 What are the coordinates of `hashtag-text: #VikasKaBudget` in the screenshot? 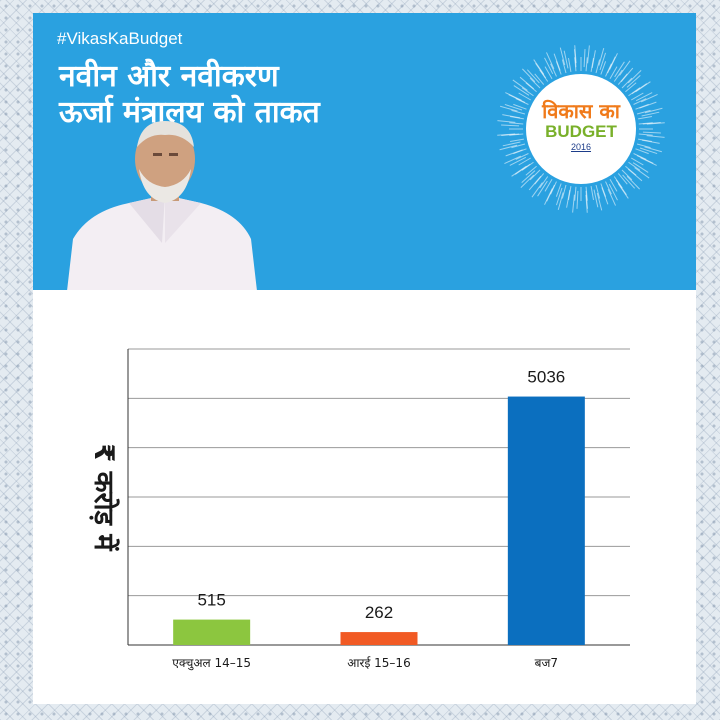 It's located at (120, 38).